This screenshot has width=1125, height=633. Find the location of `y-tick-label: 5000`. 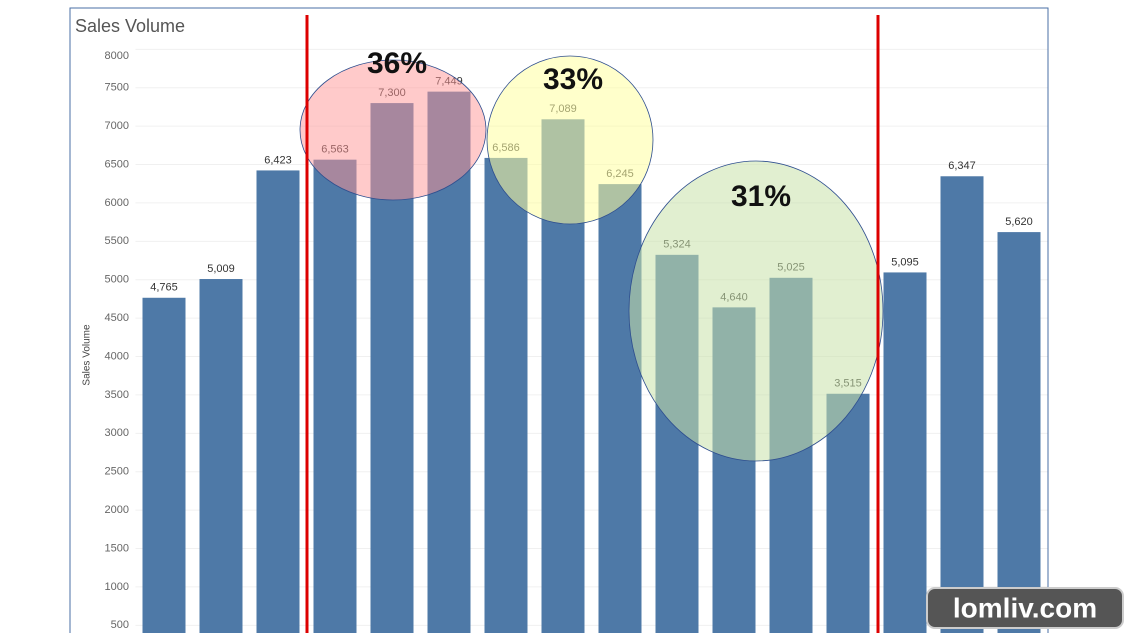

y-tick-label: 5000 is located at coordinates (117, 280).